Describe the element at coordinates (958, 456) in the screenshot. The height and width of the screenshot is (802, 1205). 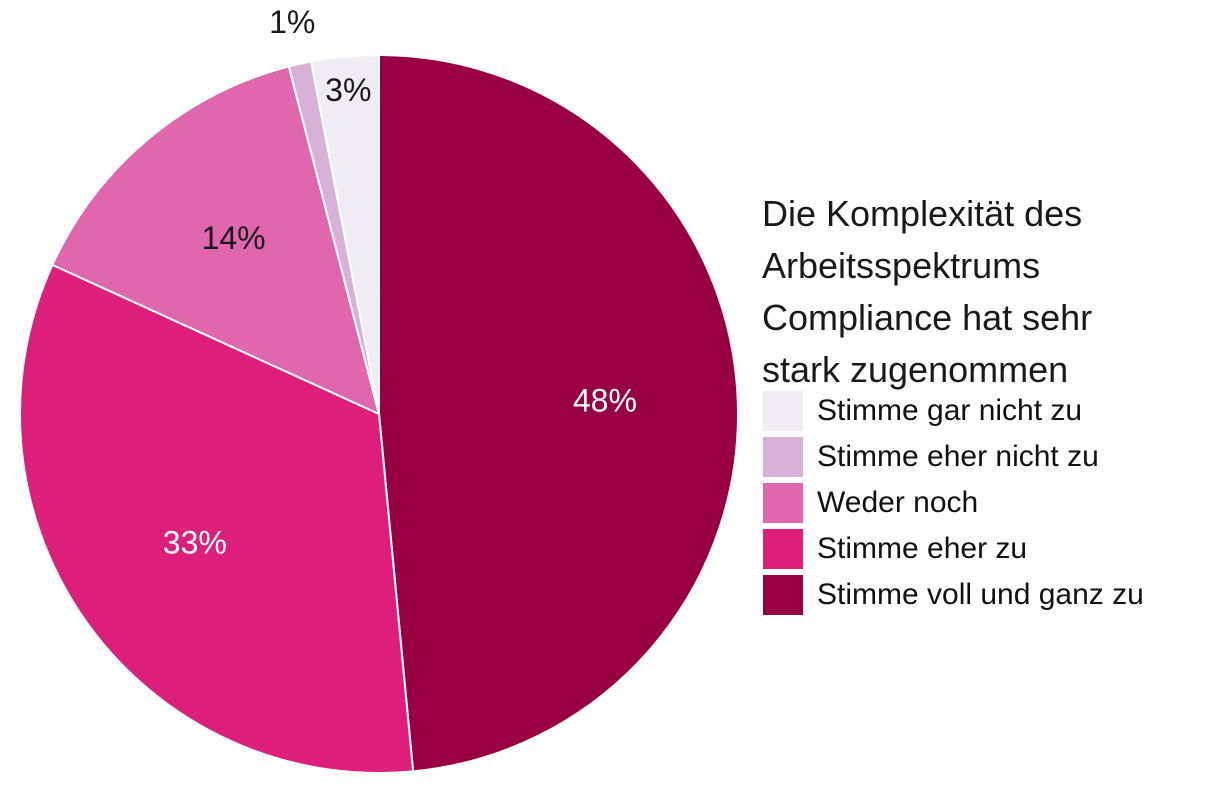
I see `legend-label: Stimme eher nicht zu` at that location.